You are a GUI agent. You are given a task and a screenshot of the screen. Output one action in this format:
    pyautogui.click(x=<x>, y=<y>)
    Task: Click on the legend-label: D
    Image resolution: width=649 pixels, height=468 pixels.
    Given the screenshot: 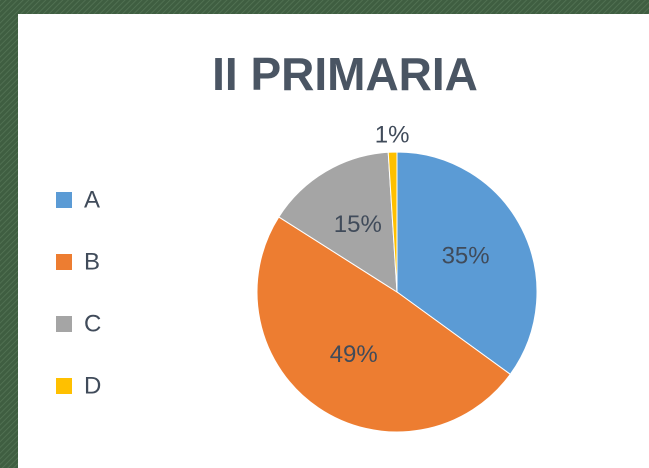 What is the action you would take?
    pyautogui.click(x=92, y=385)
    